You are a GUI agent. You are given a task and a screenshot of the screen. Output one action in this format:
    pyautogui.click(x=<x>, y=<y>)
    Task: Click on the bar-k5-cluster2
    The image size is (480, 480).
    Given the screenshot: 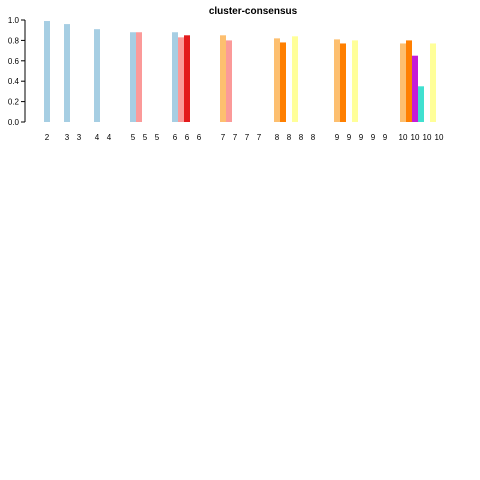 What is the action you would take?
    pyautogui.click(x=139, y=77)
    